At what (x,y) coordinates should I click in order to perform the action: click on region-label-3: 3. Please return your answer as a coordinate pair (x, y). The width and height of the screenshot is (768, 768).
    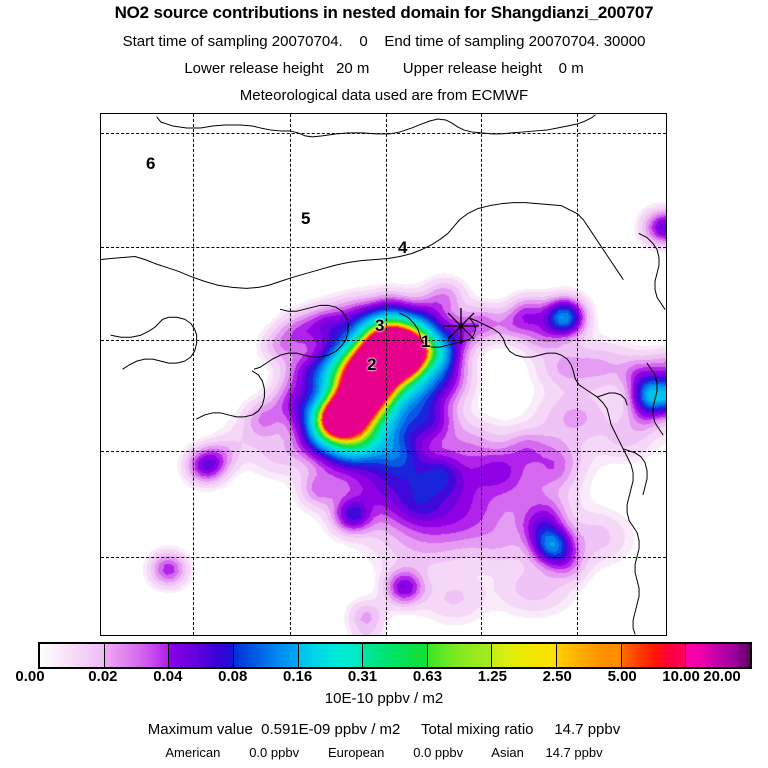
    Looking at the image, I should click on (380, 325).